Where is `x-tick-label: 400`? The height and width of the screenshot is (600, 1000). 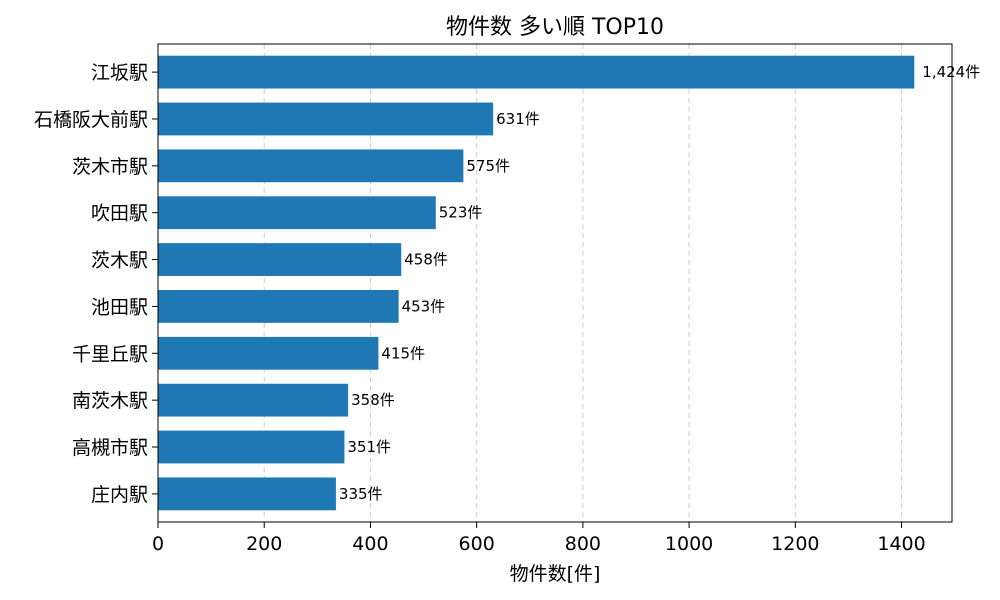
x-tick-label: 400 is located at coordinates (370, 544).